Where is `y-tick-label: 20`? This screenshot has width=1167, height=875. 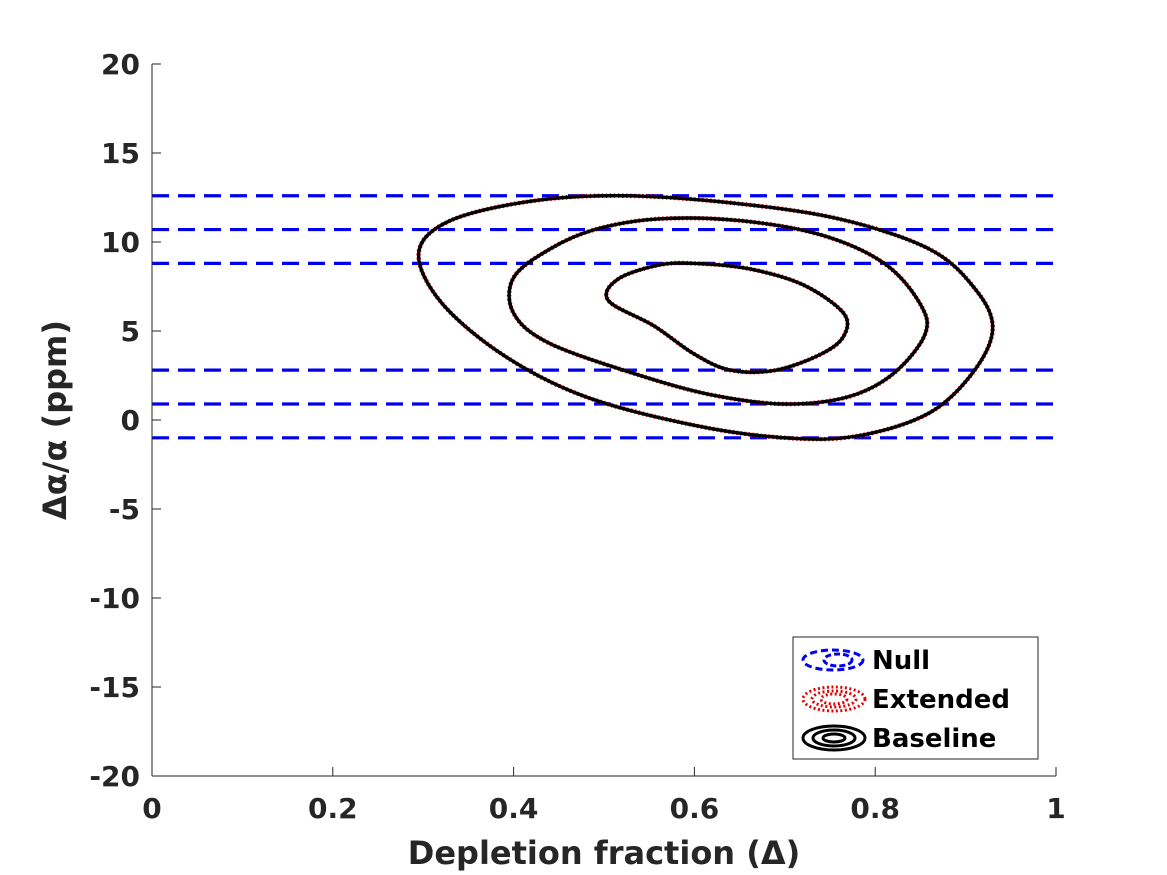
y-tick-label: 20 is located at coordinates (120, 64).